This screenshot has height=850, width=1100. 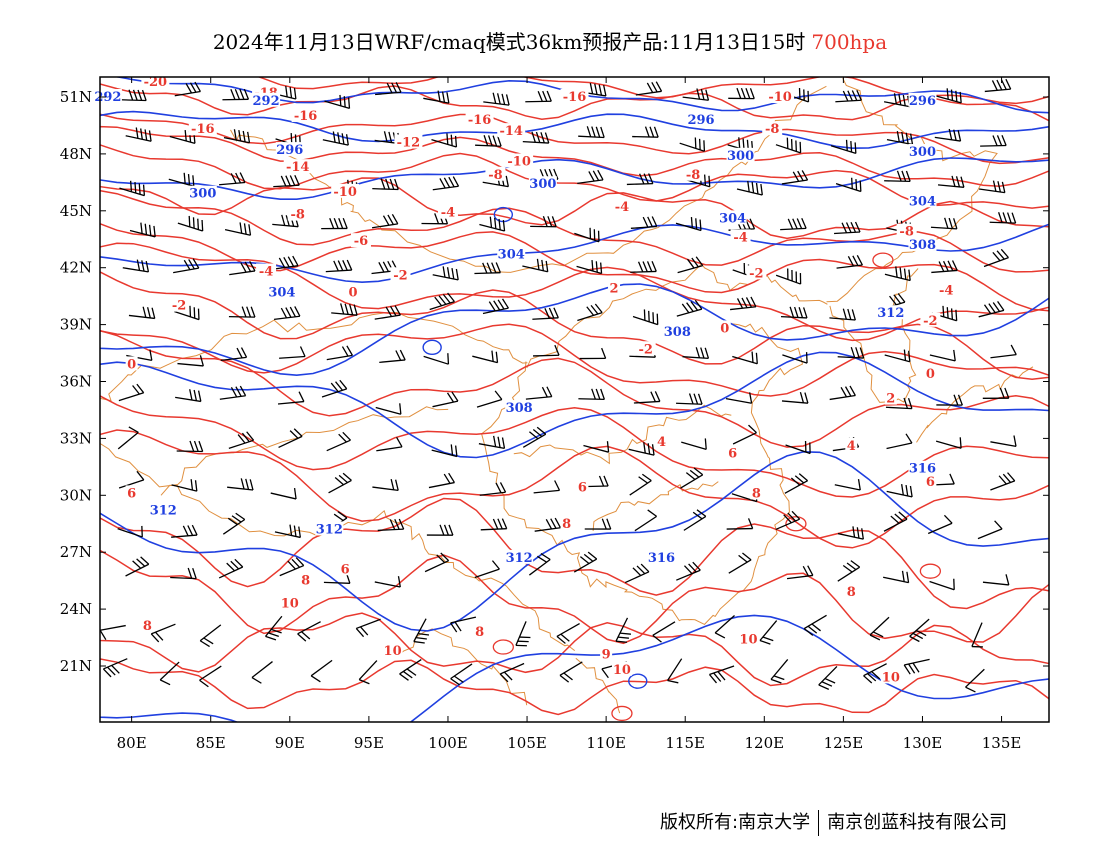 I want to click on temperature-label: 10, so click(x=748, y=639).